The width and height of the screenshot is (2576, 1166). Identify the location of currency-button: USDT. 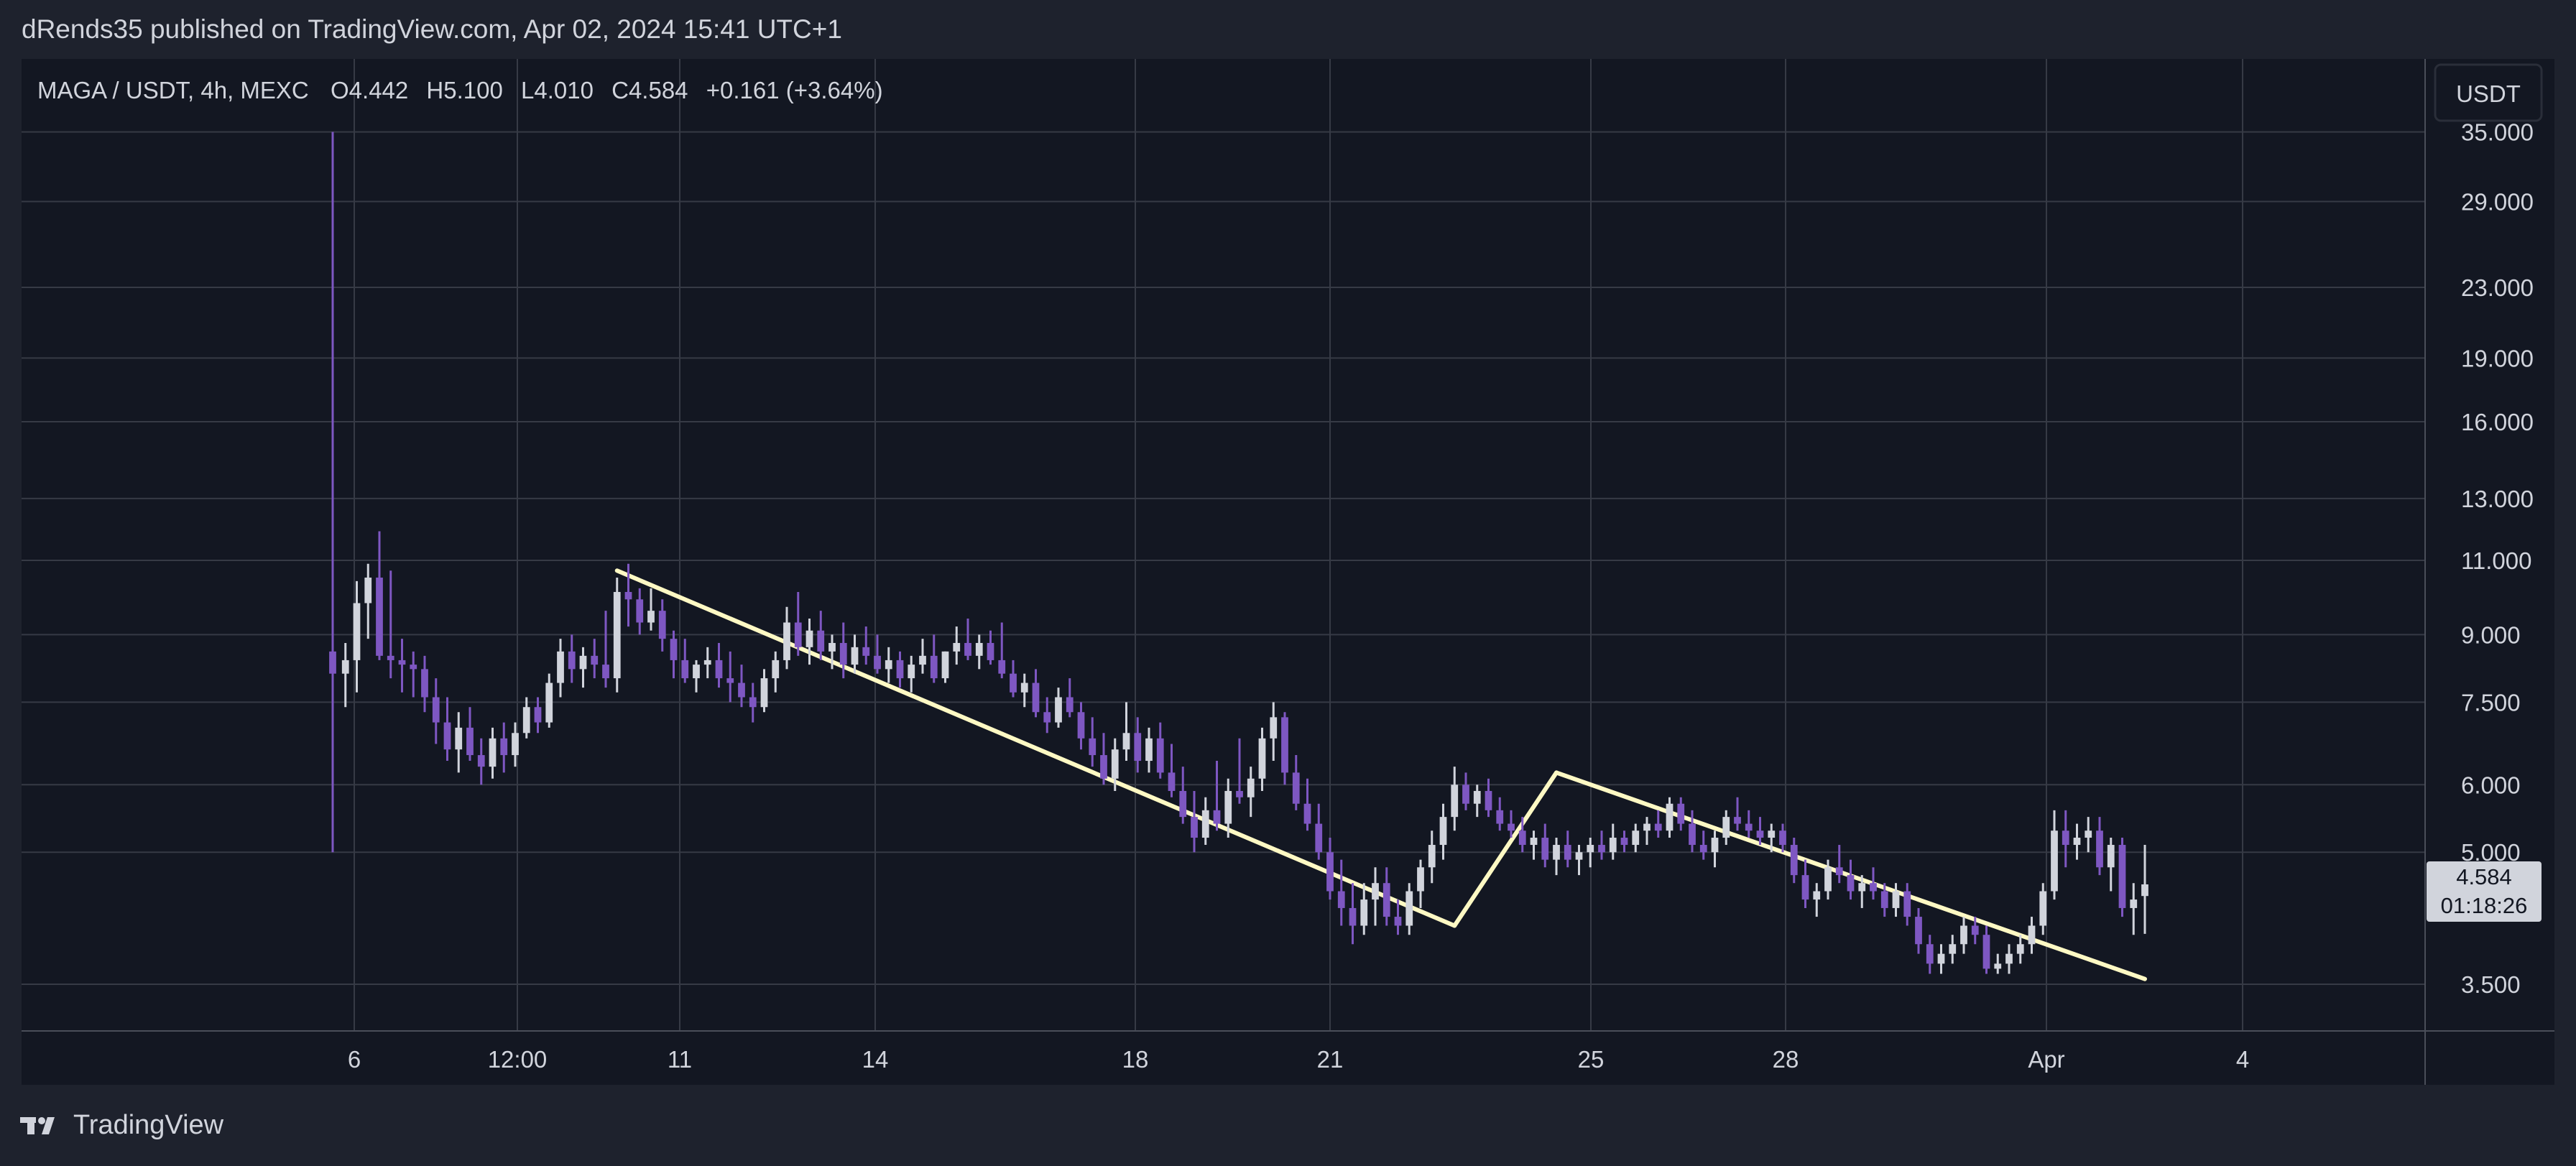
(2488, 92).